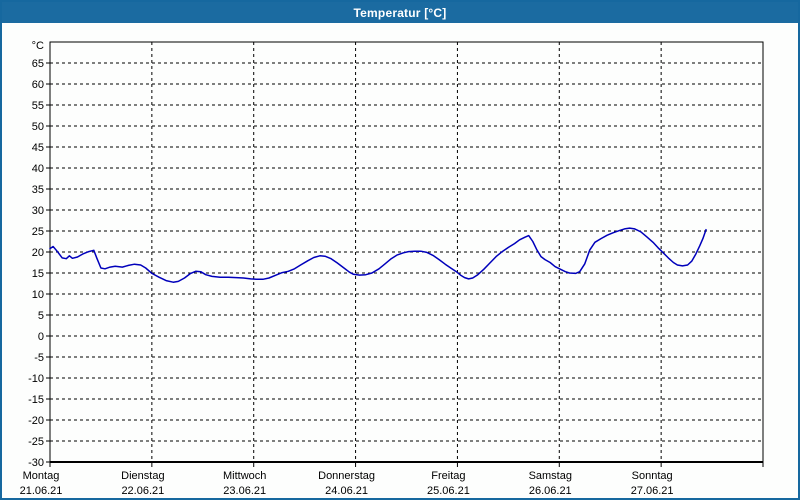 The image size is (800, 500). I want to click on x-date-label: 26.06.21, so click(550, 491).